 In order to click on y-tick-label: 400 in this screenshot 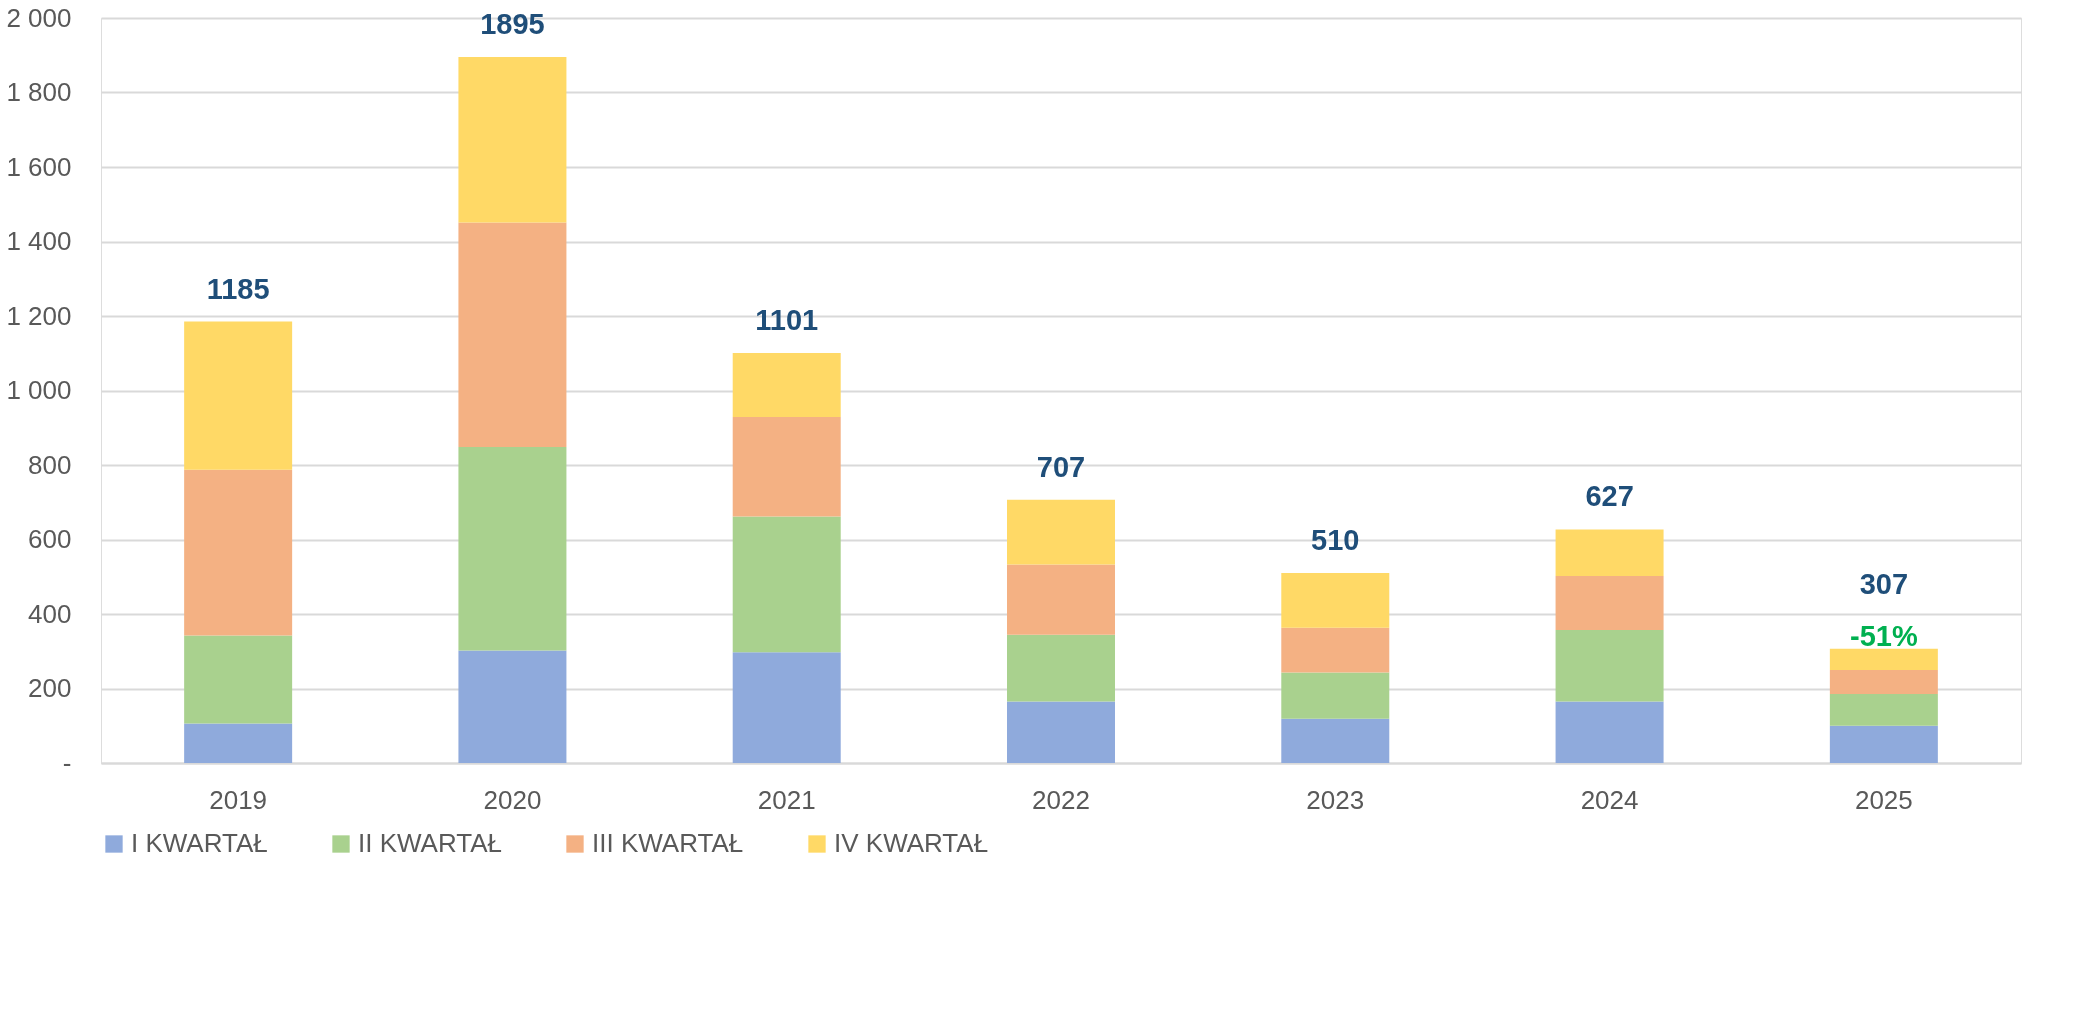, I will do `click(50, 613)`.